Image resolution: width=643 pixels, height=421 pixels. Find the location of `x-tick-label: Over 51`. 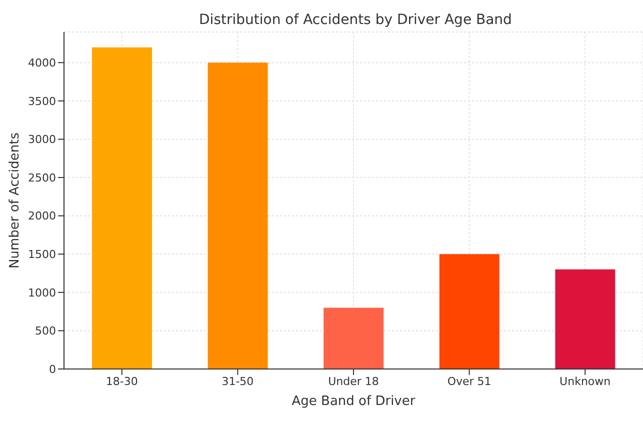

x-tick-label: Over 51 is located at coordinates (469, 381).